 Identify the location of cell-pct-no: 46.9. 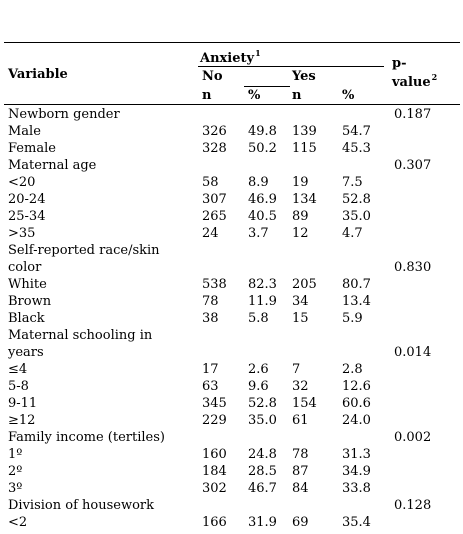
(262, 199).